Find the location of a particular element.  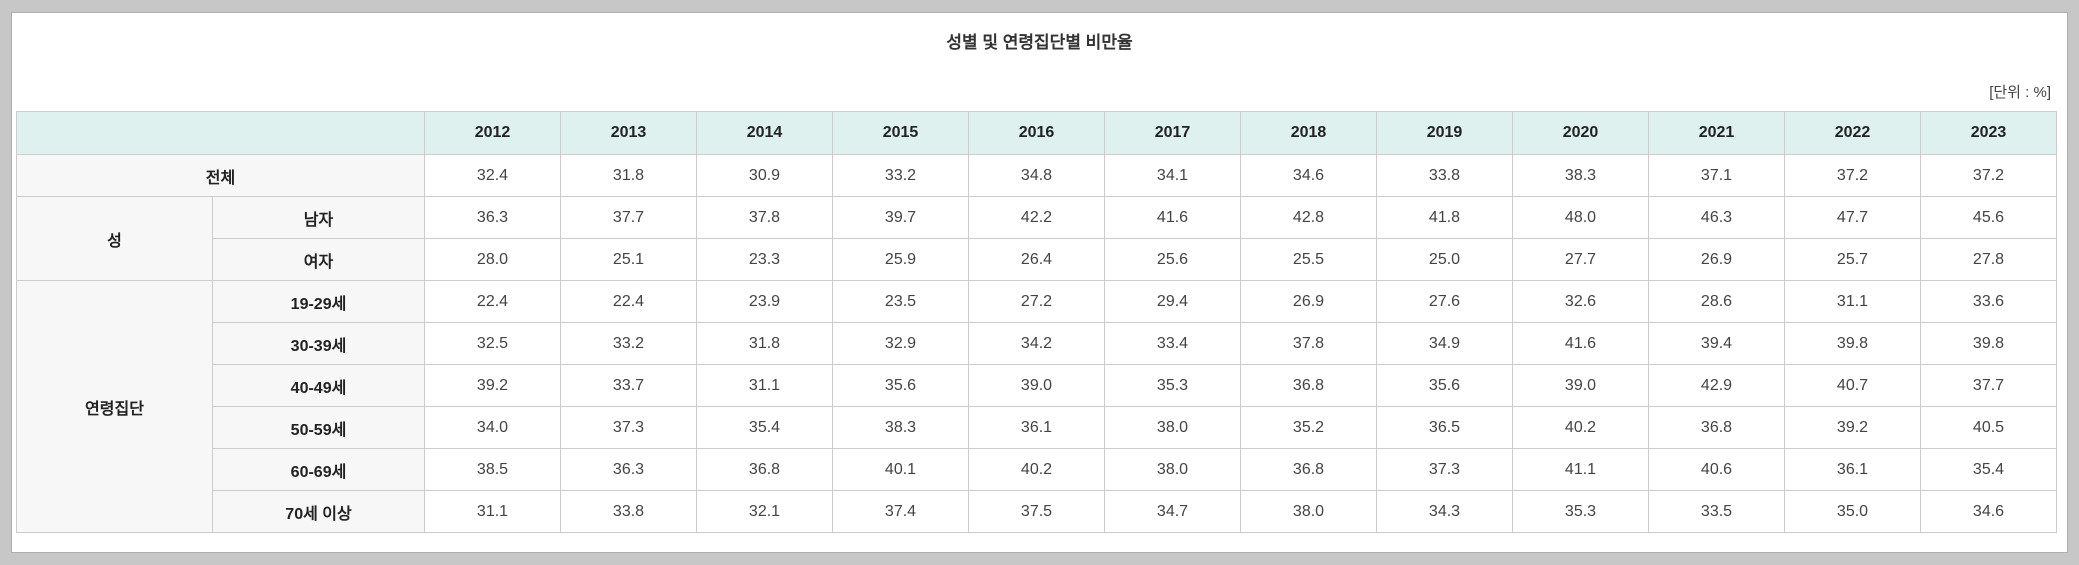

data-cell: 31.8 is located at coordinates (764, 343).